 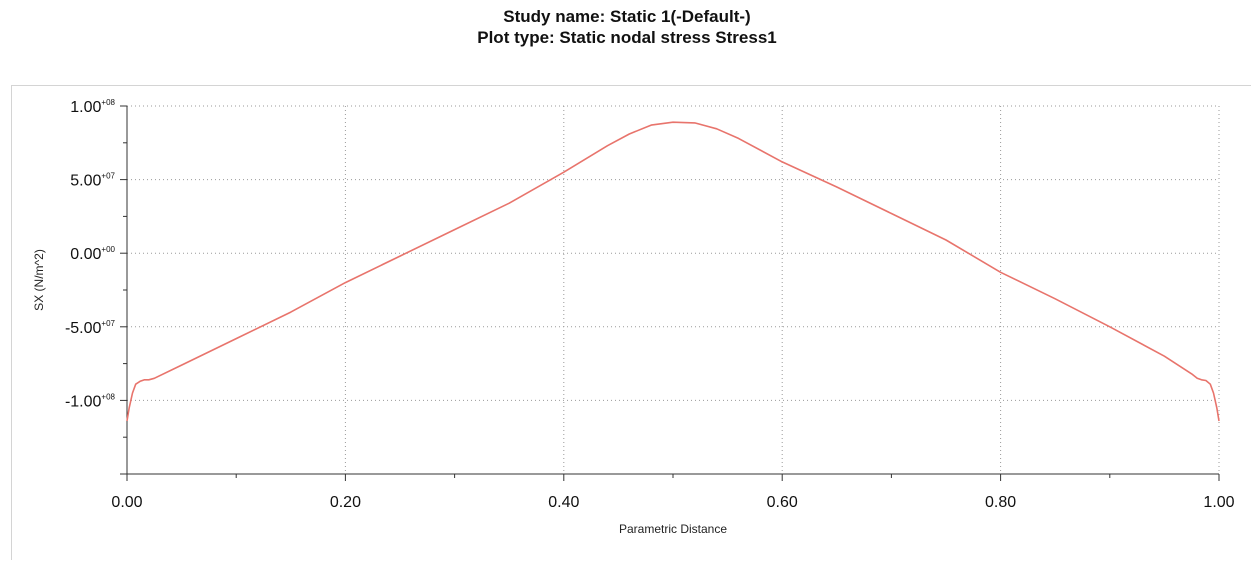 I want to click on study-name-title: Study name: Static 1(-Default-), so click(x=627, y=16).